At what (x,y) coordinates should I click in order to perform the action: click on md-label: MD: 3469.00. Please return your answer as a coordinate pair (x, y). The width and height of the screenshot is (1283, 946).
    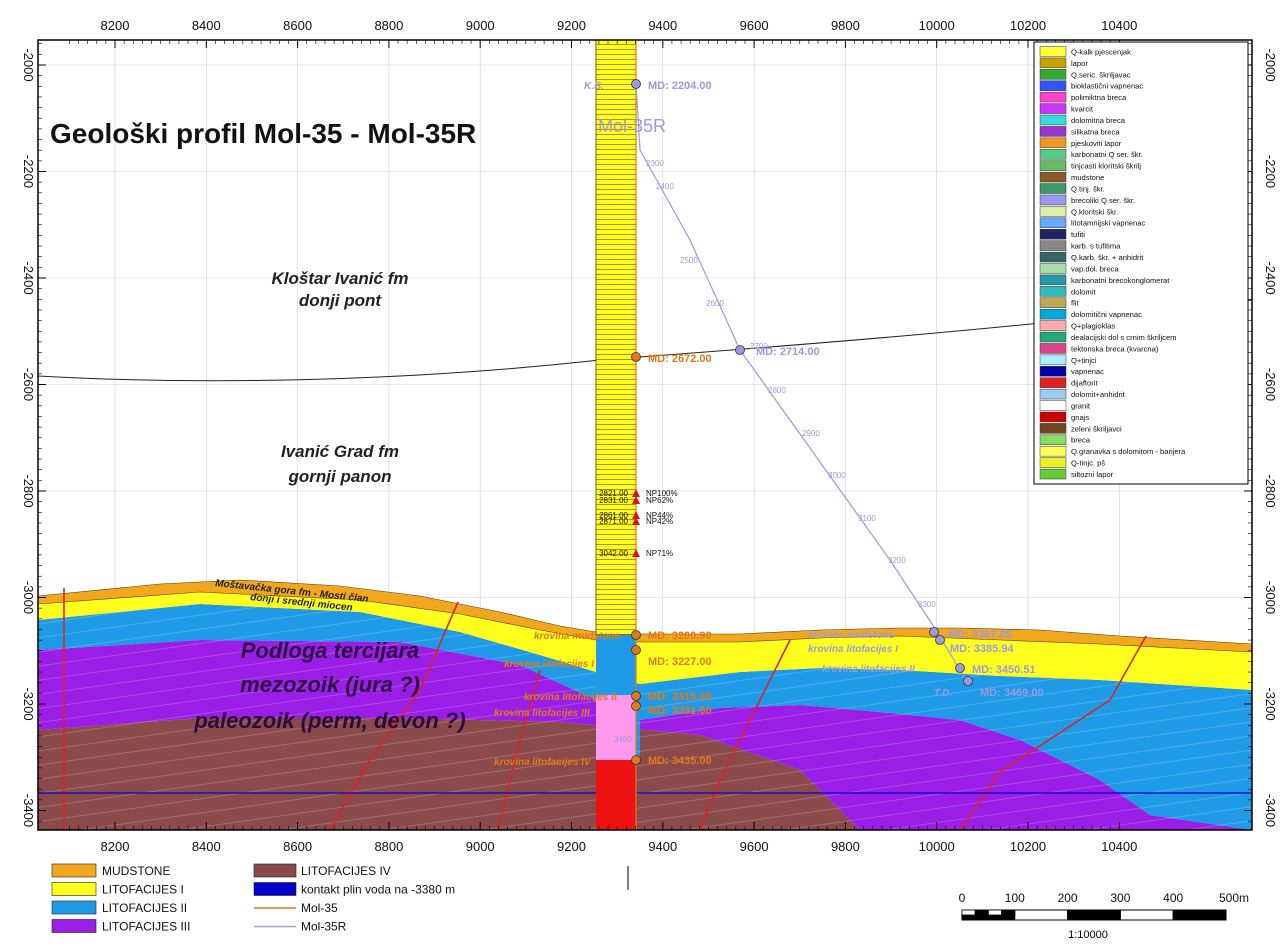
    Looking at the image, I should click on (1012, 693).